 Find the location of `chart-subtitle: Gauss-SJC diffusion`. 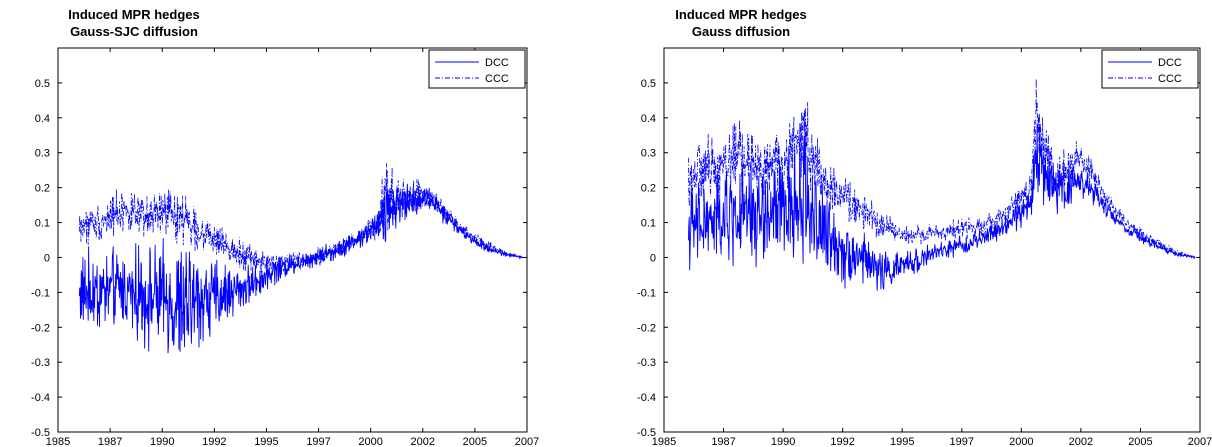

chart-subtitle: Gauss-SJC diffusion is located at coordinates (134, 31).